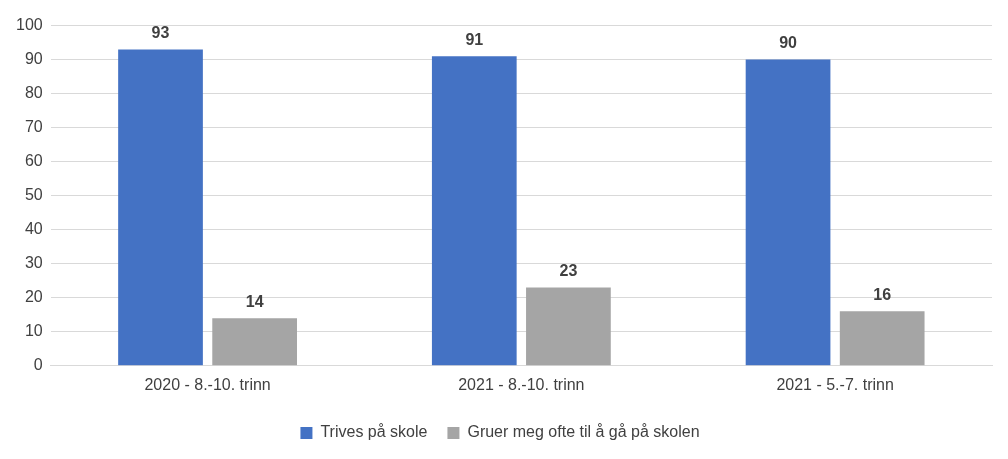 This screenshot has height=459, width=1008. I want to click on legend-label: Gruer meg ofte til å gå på skolen, so click(583, 432).